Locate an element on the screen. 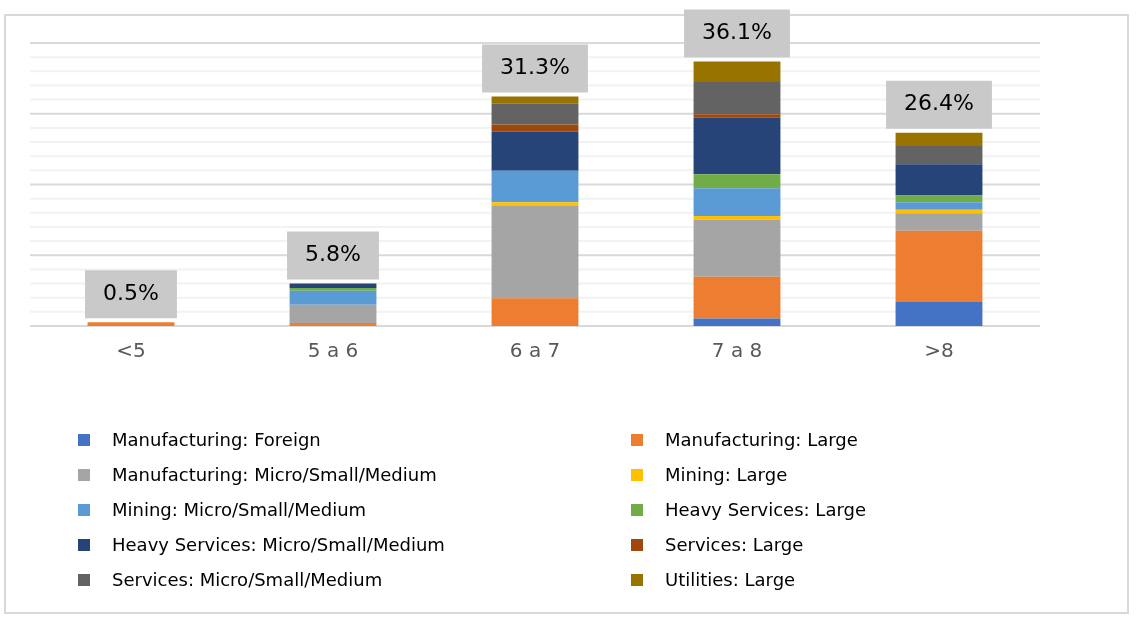  legend-label: Heavy Services: Micro/Small/Medium is located at coordinates (278, 544).